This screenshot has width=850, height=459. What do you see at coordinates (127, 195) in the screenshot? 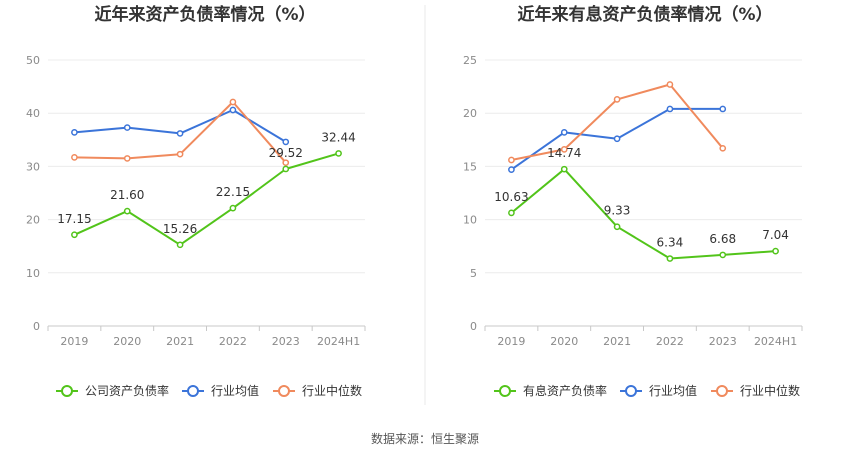
I see `data-label: 21.60` at bounding box center [127, 195].